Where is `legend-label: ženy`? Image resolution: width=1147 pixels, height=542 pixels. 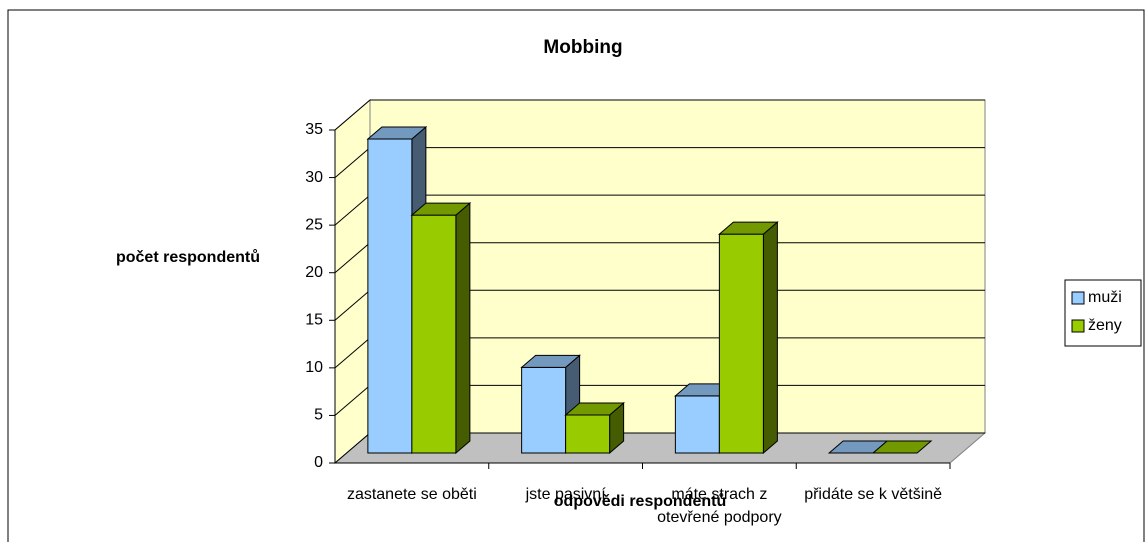
legend-label: ženy is located at coordinates (1105, 325).